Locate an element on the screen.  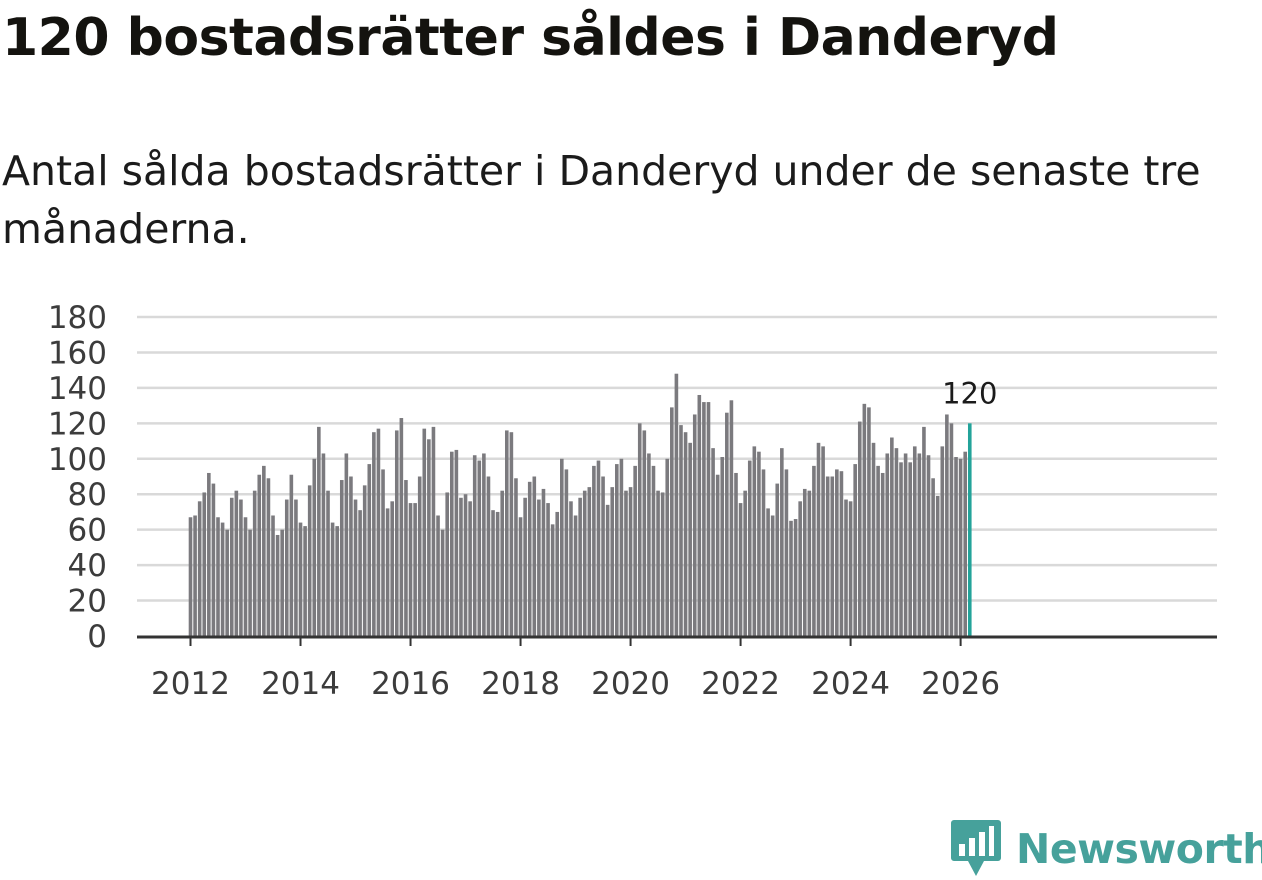
x-tick-label: 2016 is located at coordinates (410, 684).